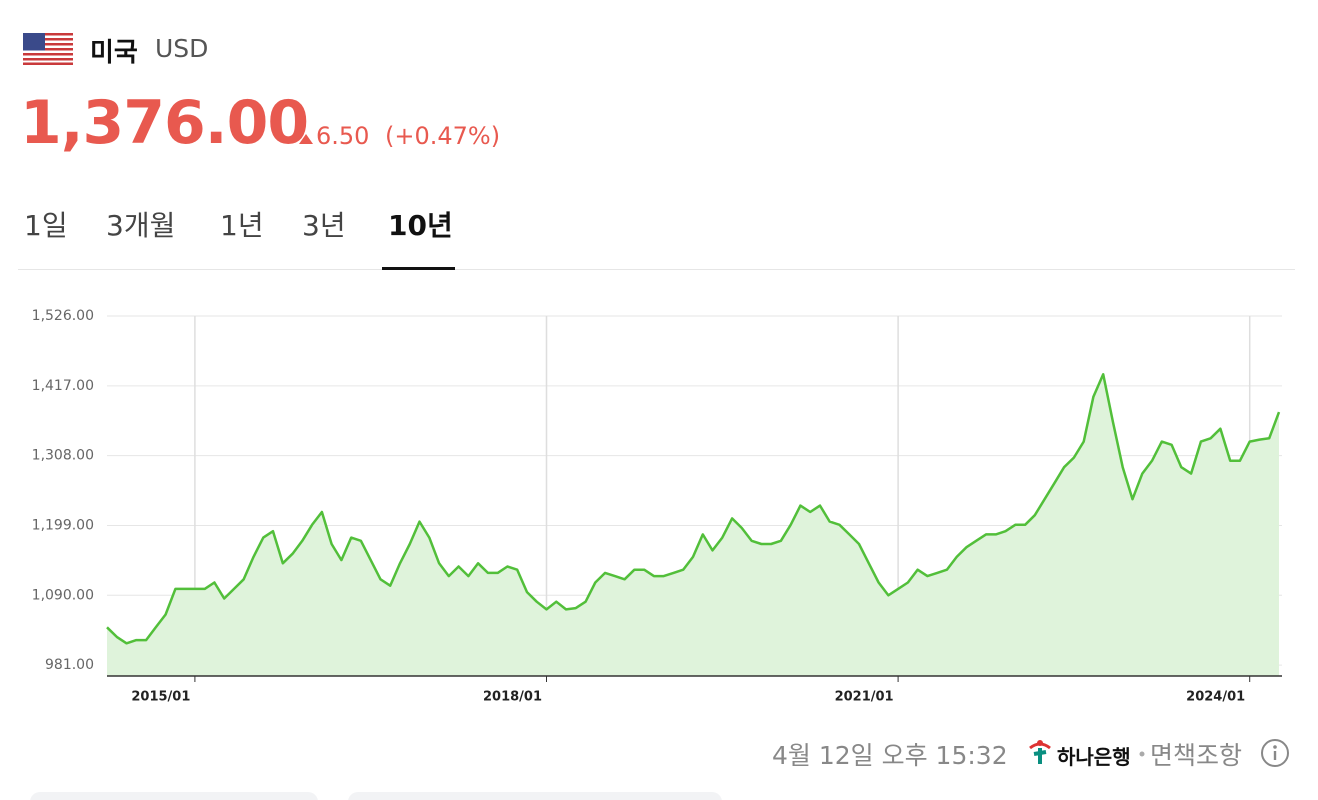 The height and width of the screenshot is (800, 1318). Describe the element at coordinates (63, 316) in the screenshot. I see `y-tick-label: 1,526.00` at that location.